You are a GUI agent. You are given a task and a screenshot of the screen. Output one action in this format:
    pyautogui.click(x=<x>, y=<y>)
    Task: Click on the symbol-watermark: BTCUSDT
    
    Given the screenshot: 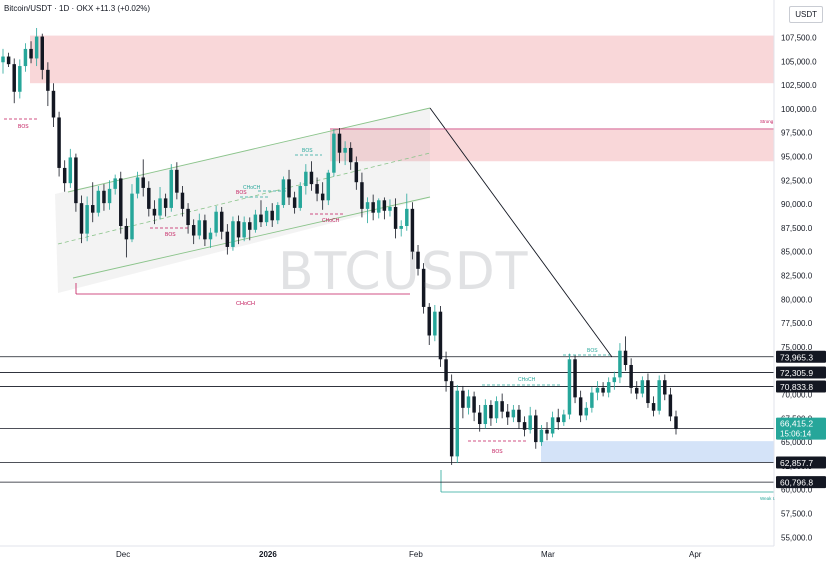 What is the action you would take?
    pyautogui.click(x=403, y=272)
    